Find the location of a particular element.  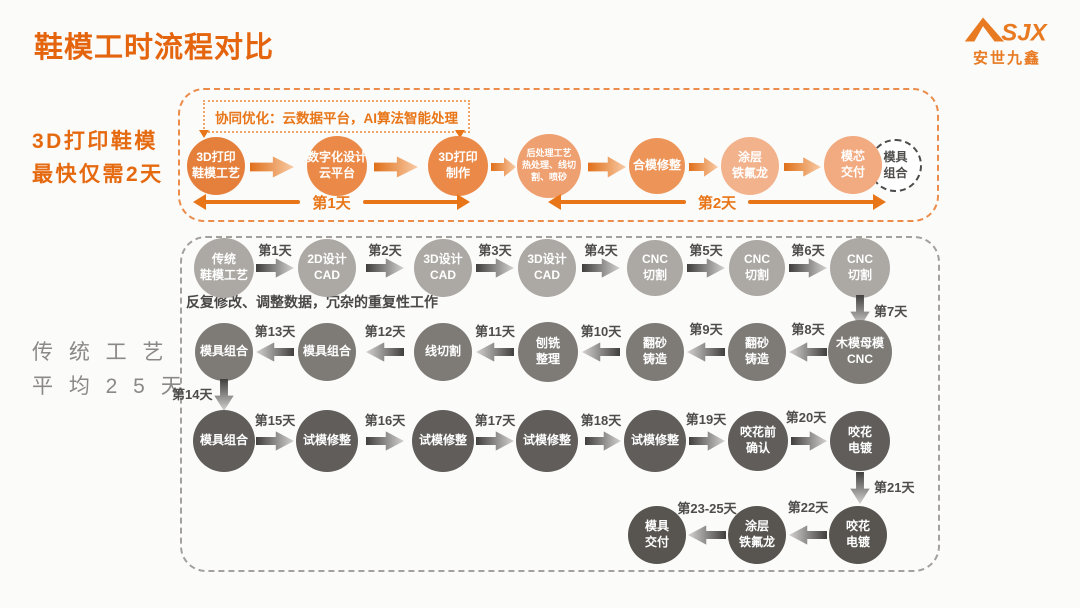

rework-note: 反复修改、调整数据，冗杂的重复性工作 is located at coordinates (312, 302).